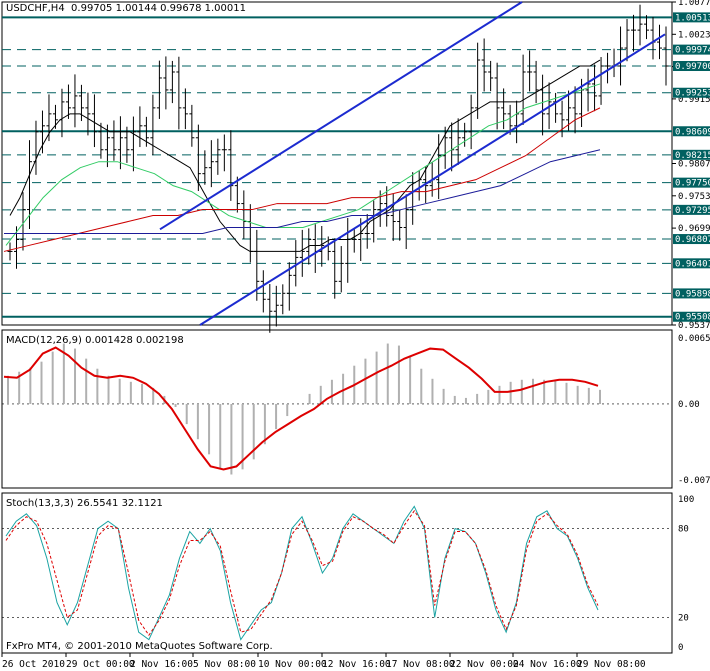  What do you see at coordinates (694, 4) in the screenshot?
I see `price-y-tick-label: 1.00770` at bounding box center [694, 4].